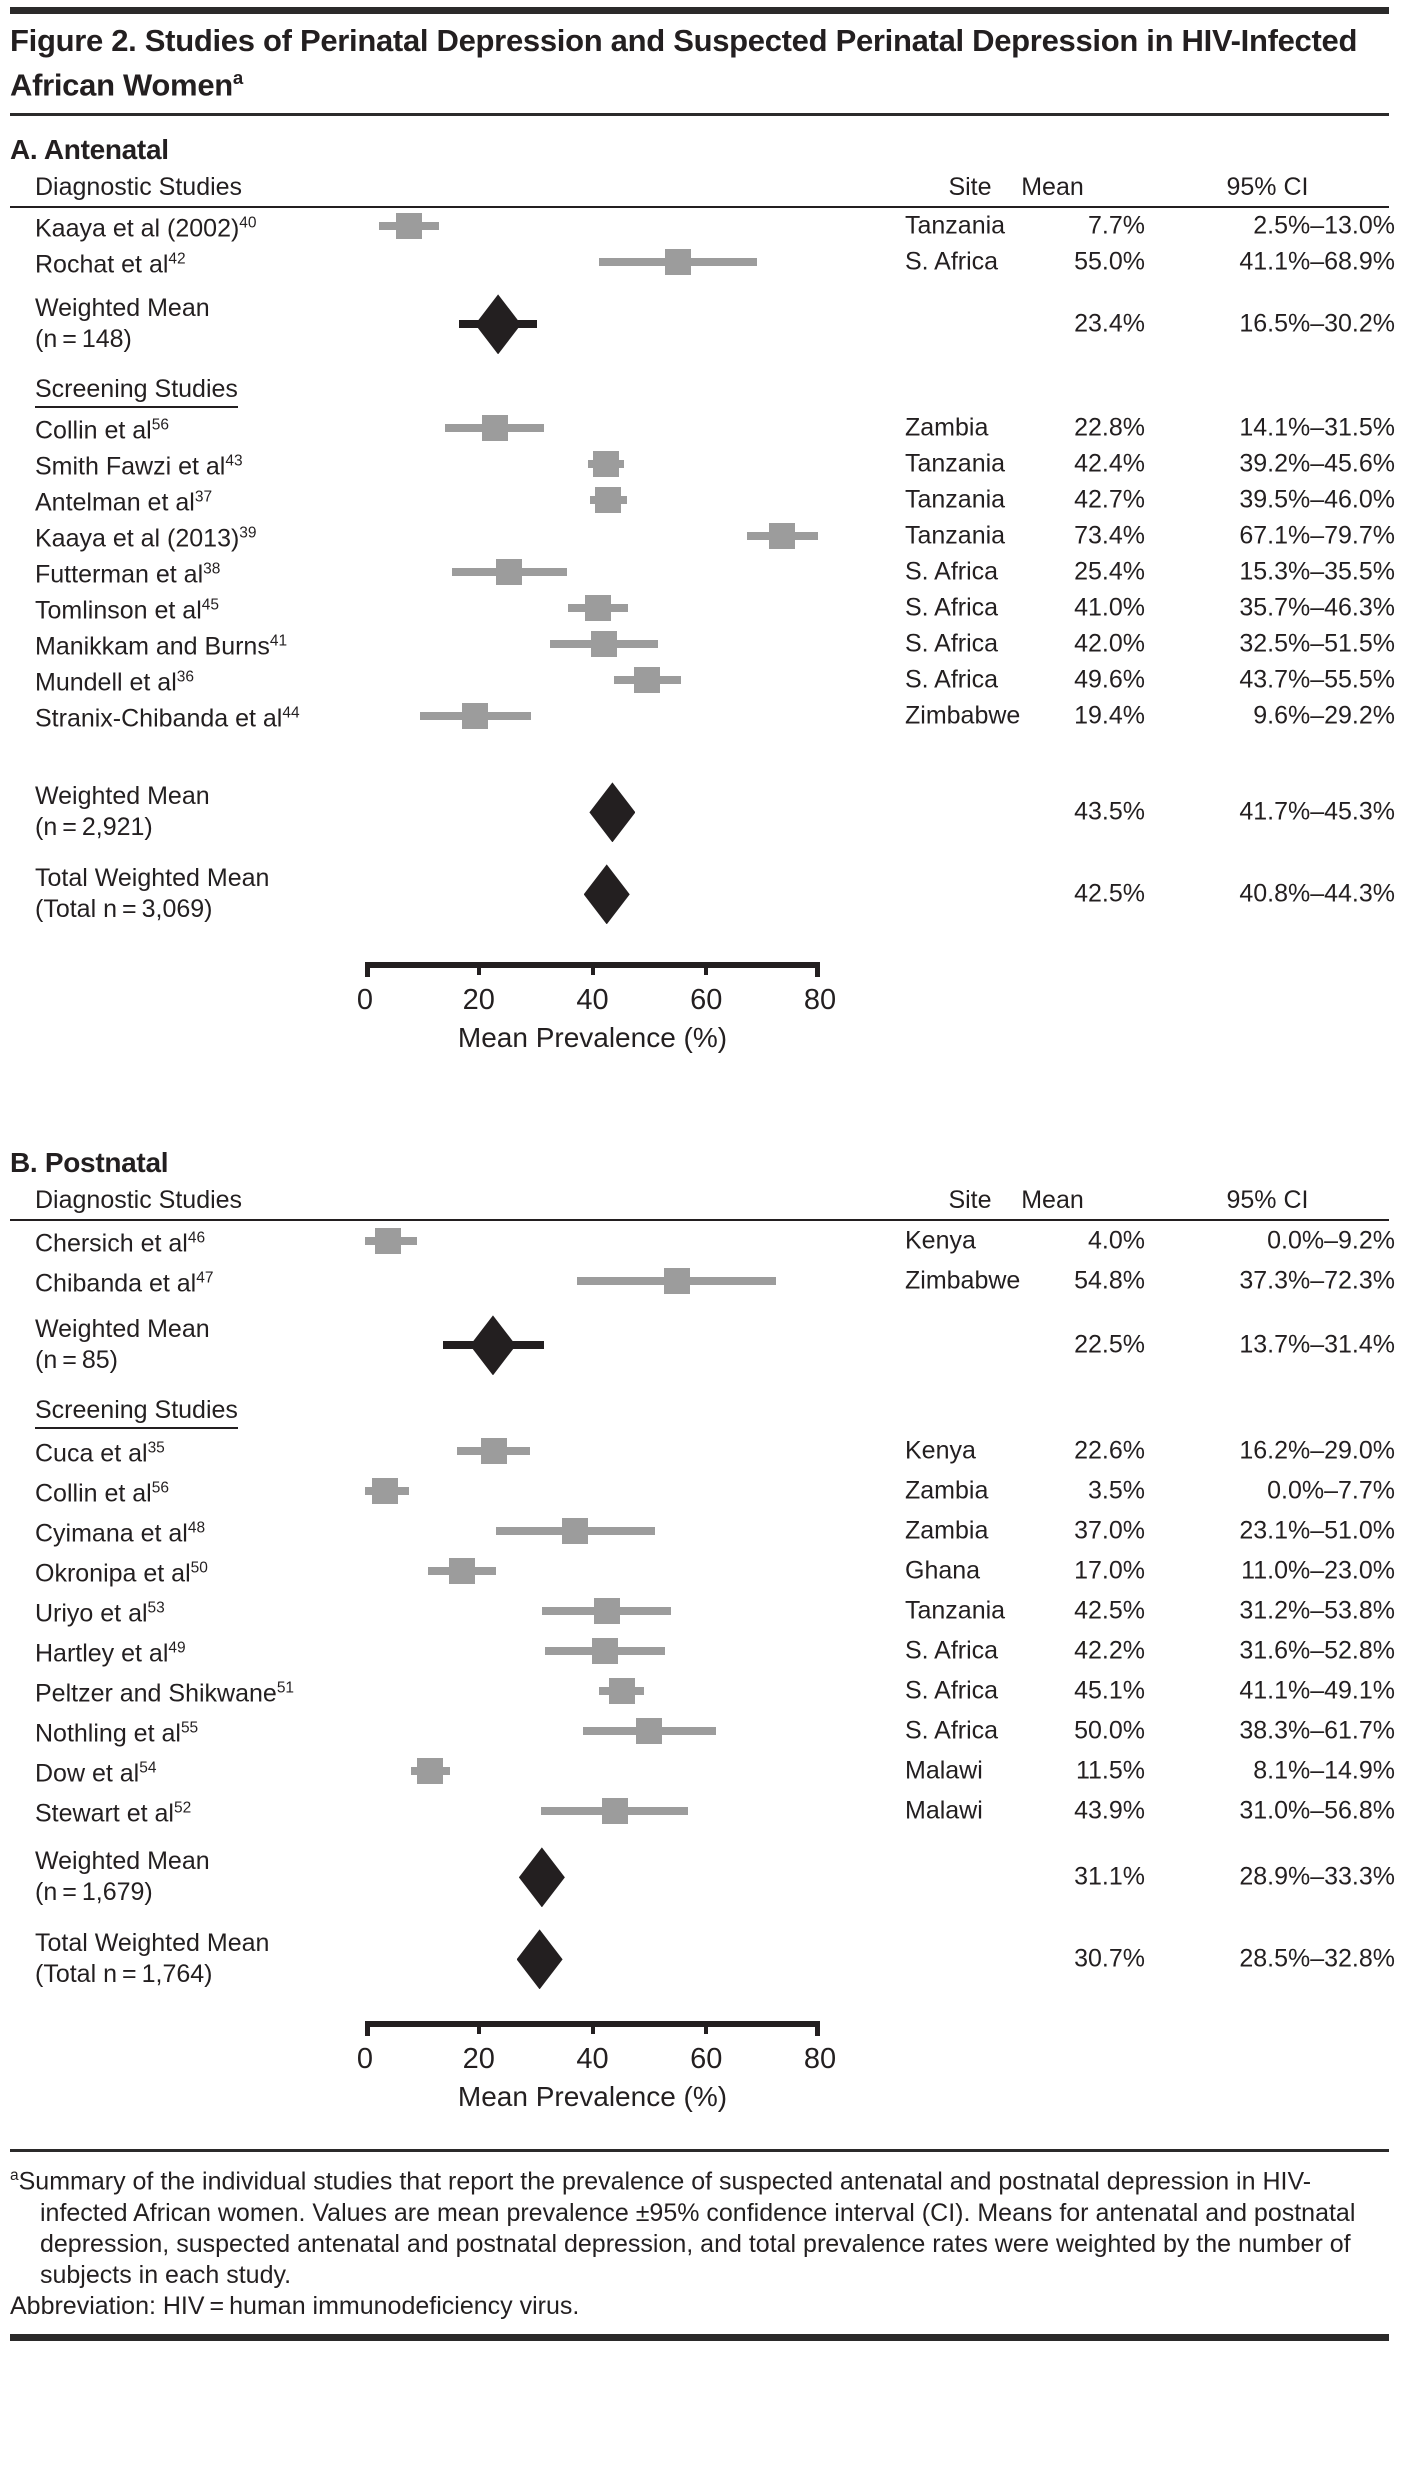  What do you see at coordinates (1109, 1610) in the screenshot?
I see `mean-cell: 42.5%` at bounding box center [1109, 1610].